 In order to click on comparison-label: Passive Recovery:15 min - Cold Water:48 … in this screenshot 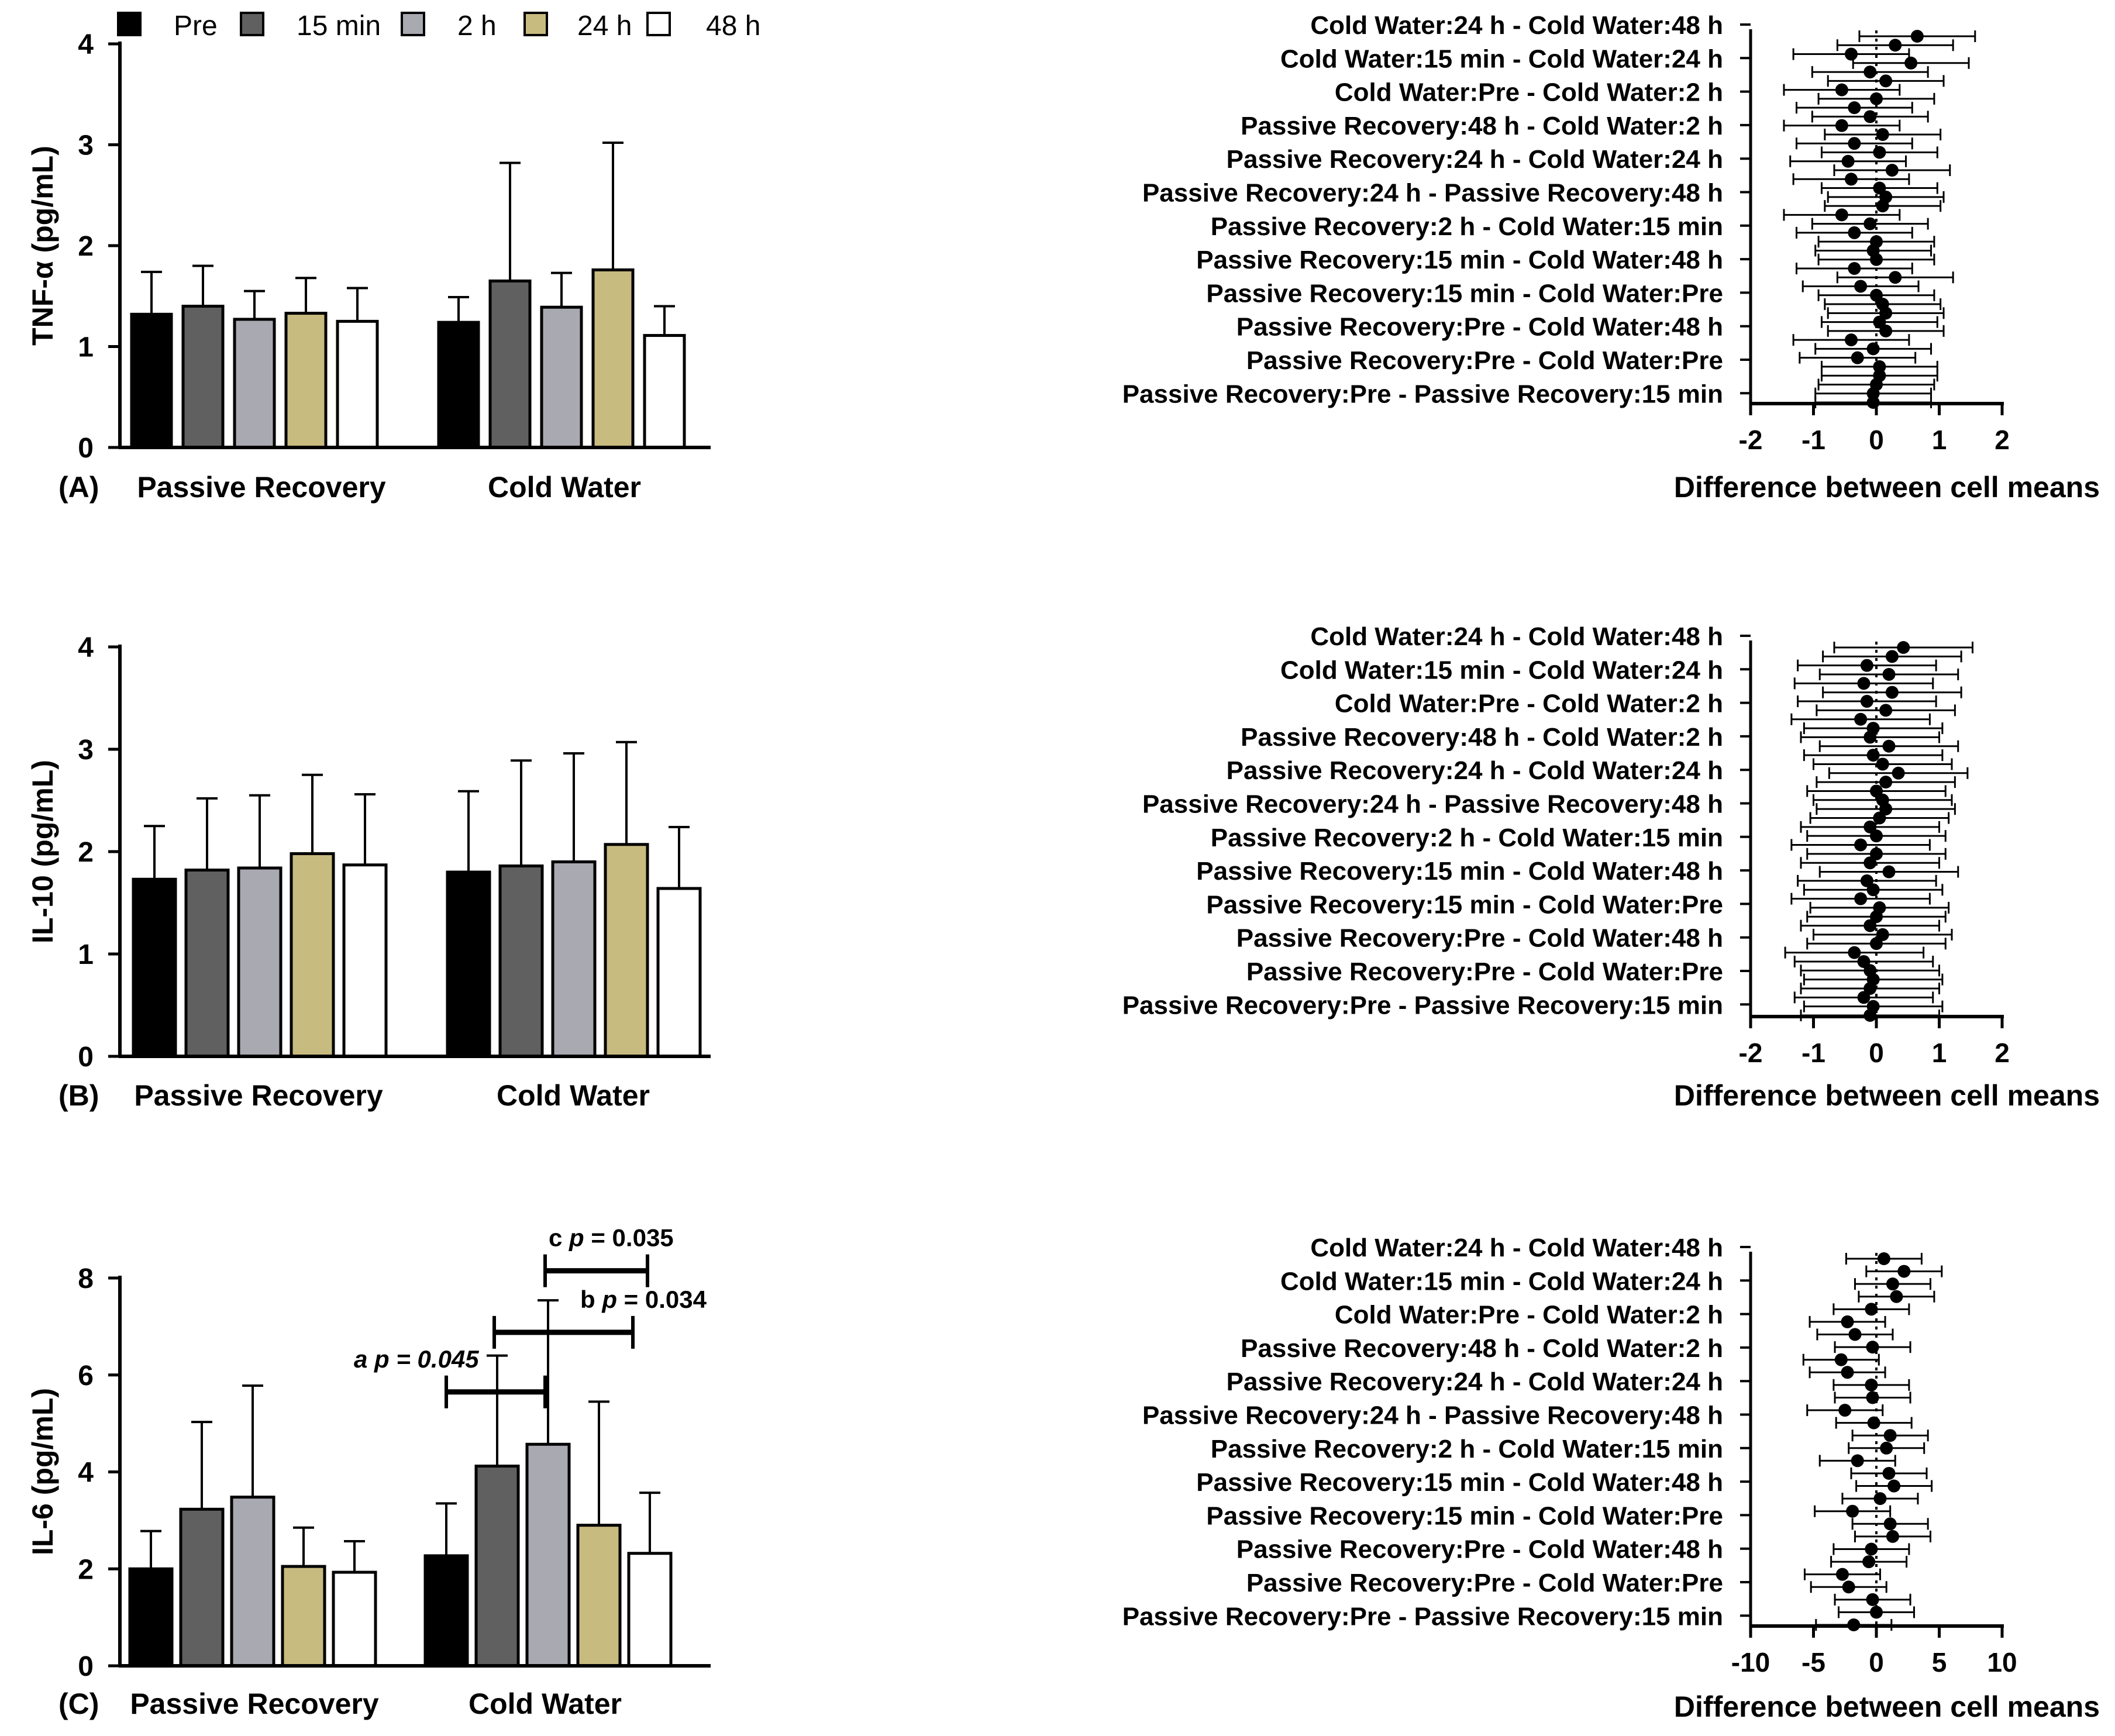, I will do `click(1459, 260)`.